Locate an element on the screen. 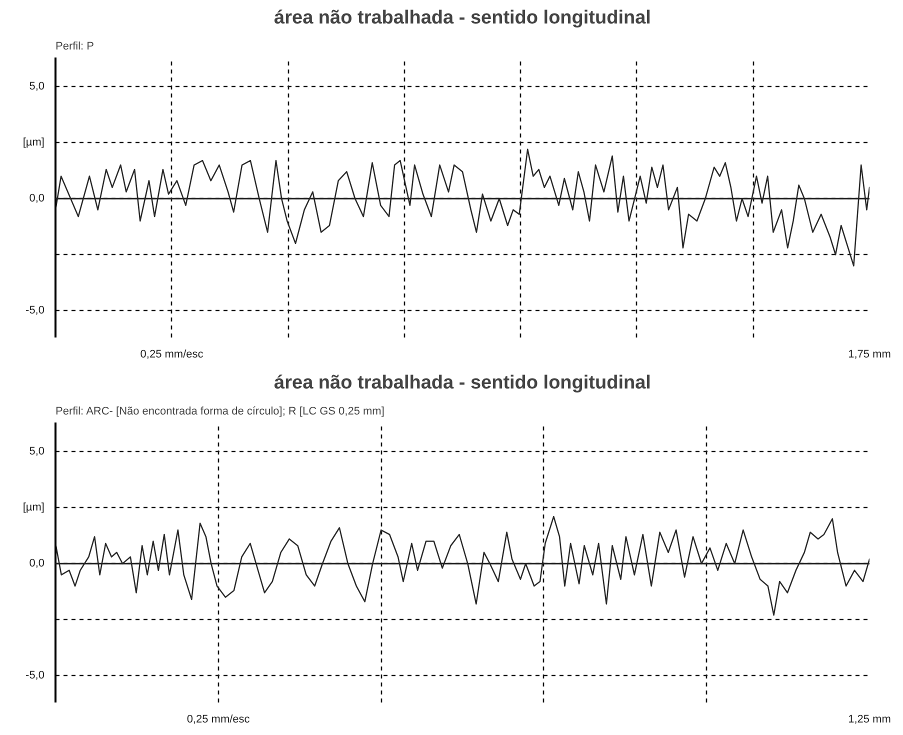 This screenshot has height=735, width=903. chart-subtitle: Perfil: ARC- [Não encontrada forma de círculo]; R [LC GS 0,25 mm] is located at coordinates (220, 412).